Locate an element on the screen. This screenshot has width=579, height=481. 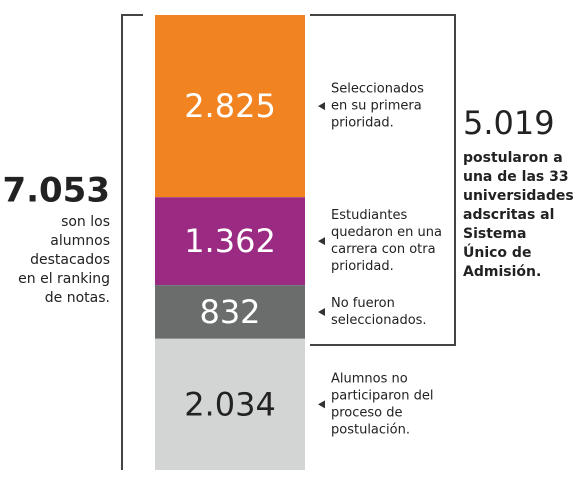
segment-description: Seleccionados is located at coordinates (377, 89).